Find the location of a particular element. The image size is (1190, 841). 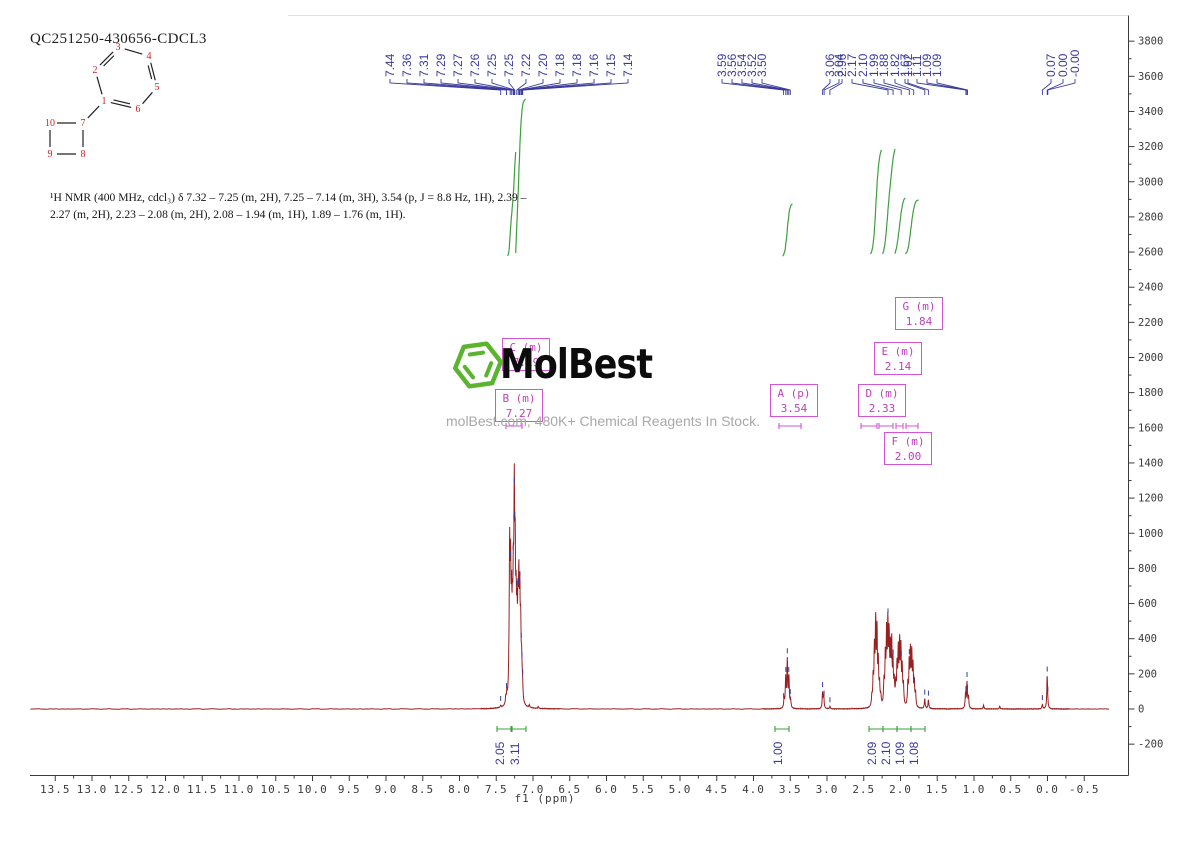

atom-number: 7 is located at coordinates (83, 123).